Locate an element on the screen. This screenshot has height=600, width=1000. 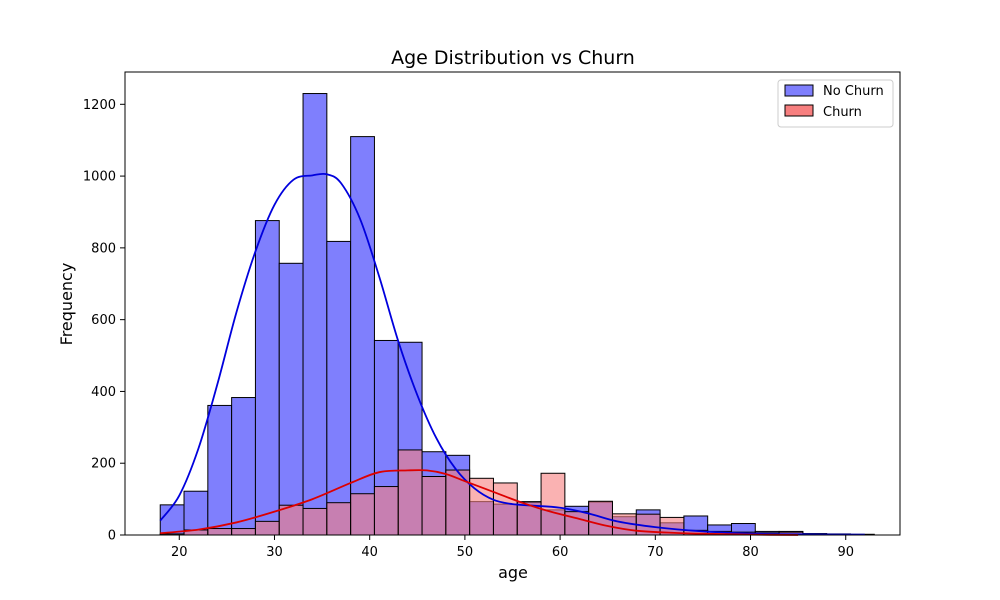
y-tick-label: 1000 is located at coordinates (99, 177).